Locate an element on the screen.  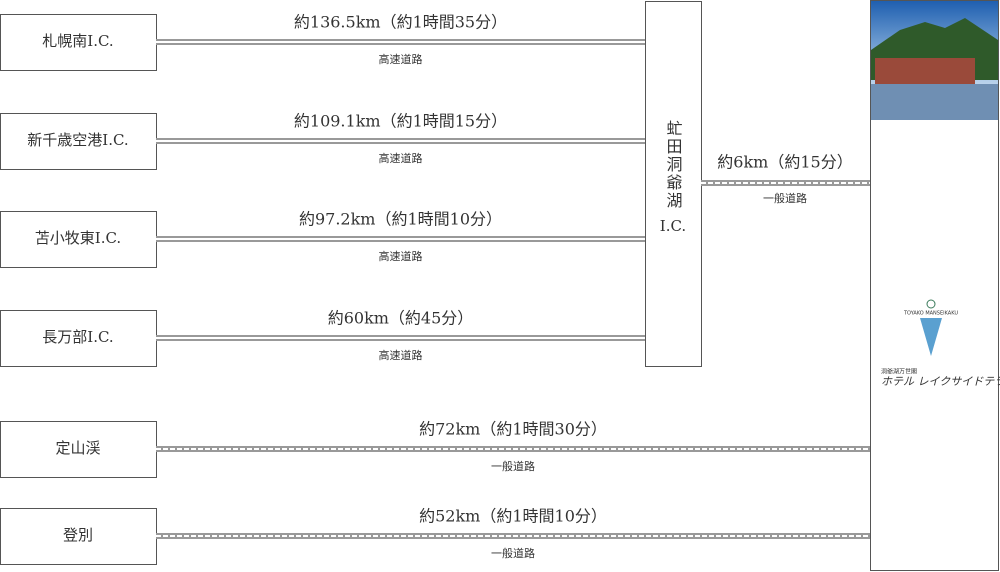
ic-name: 虻田洞爺湖 is located at coordinates (673, 165).